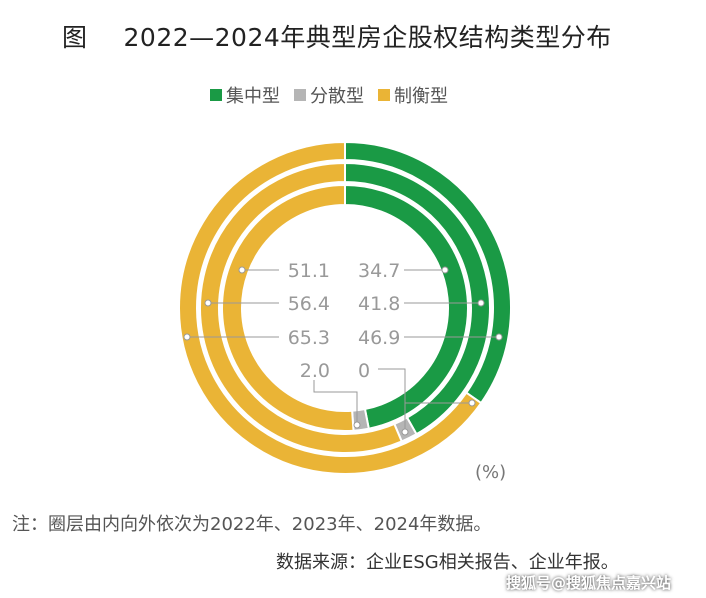  What do you see at coordinates (337, 96) in the screenshot?
I see `legend-label: 分散型` at bounding box center [337, 96].